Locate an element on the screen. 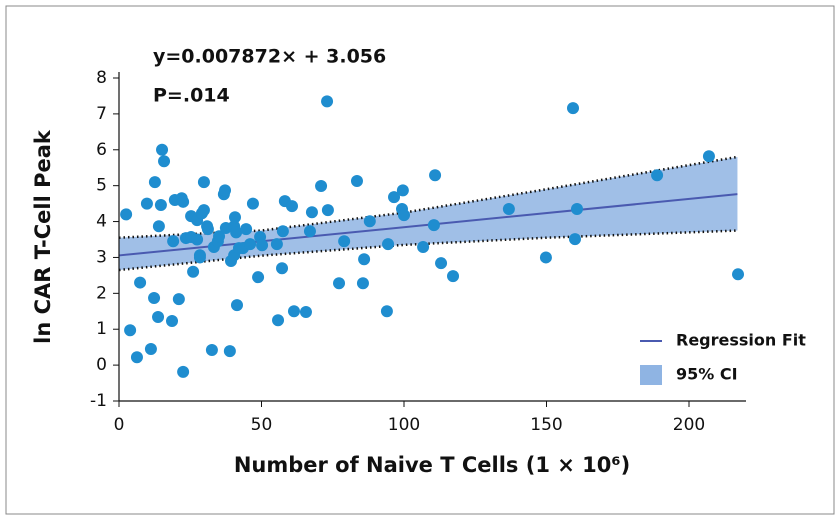  y-tick-label: 5 is located at coordinates (101, 186).